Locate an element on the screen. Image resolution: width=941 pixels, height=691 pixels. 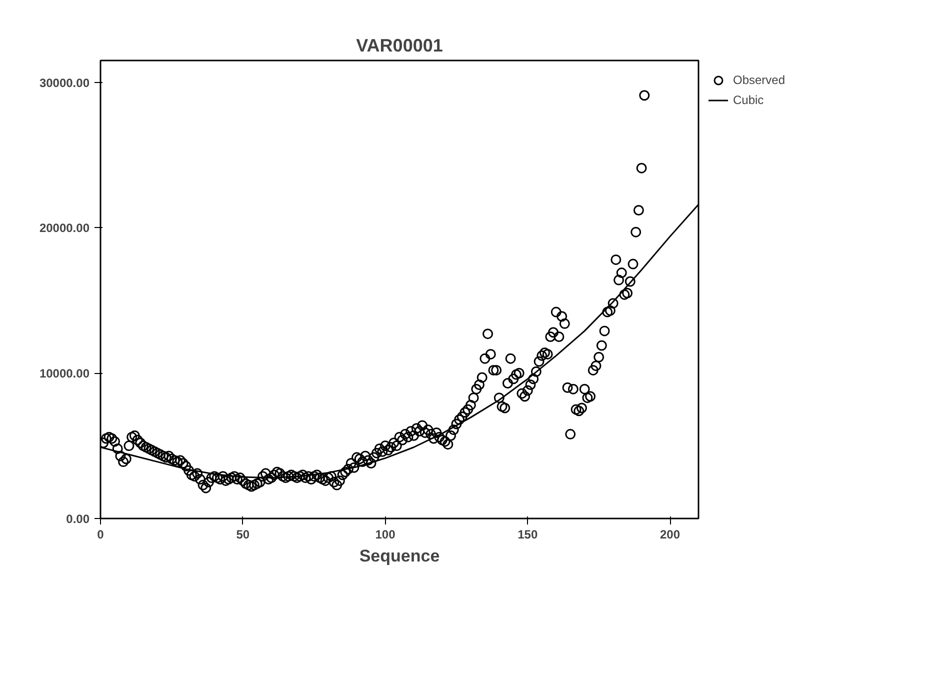
x-tick-label: 150 is located at coordinates (528, 535).